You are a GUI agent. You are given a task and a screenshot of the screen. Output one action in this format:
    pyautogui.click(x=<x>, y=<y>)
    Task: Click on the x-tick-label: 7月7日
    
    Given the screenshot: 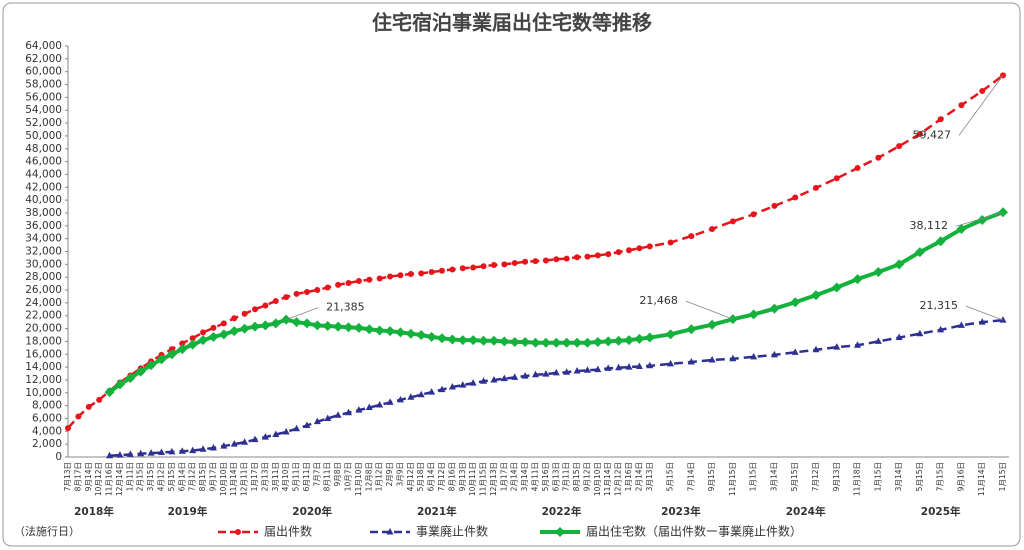 What is the action you would take?
    pyautogui.click(x=316, y=474)
    